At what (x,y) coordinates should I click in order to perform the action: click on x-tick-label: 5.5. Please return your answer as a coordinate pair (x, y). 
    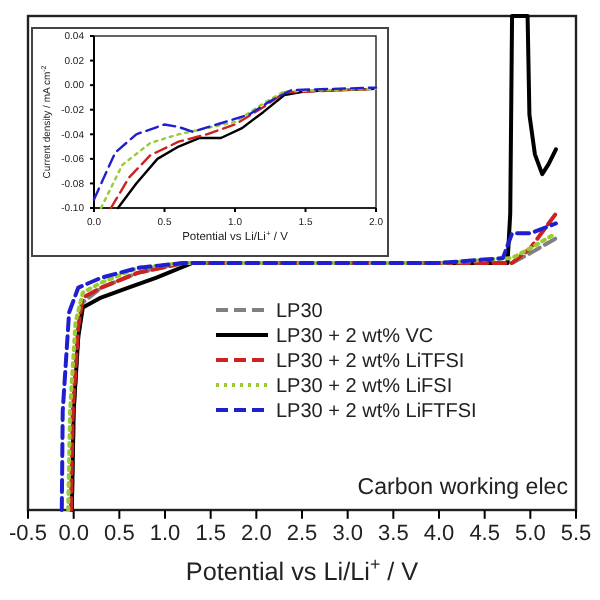
    Looking at the image, I should click on (576, 534).